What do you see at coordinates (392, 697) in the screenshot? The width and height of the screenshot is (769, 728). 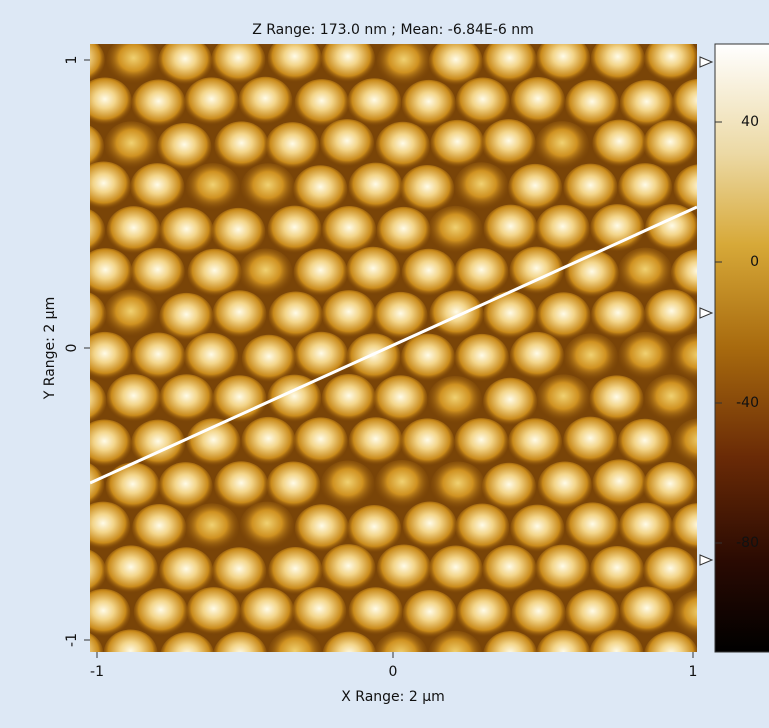 I see `x-axis-label: X Range: 2 µm` at bounding box center [392, 697].